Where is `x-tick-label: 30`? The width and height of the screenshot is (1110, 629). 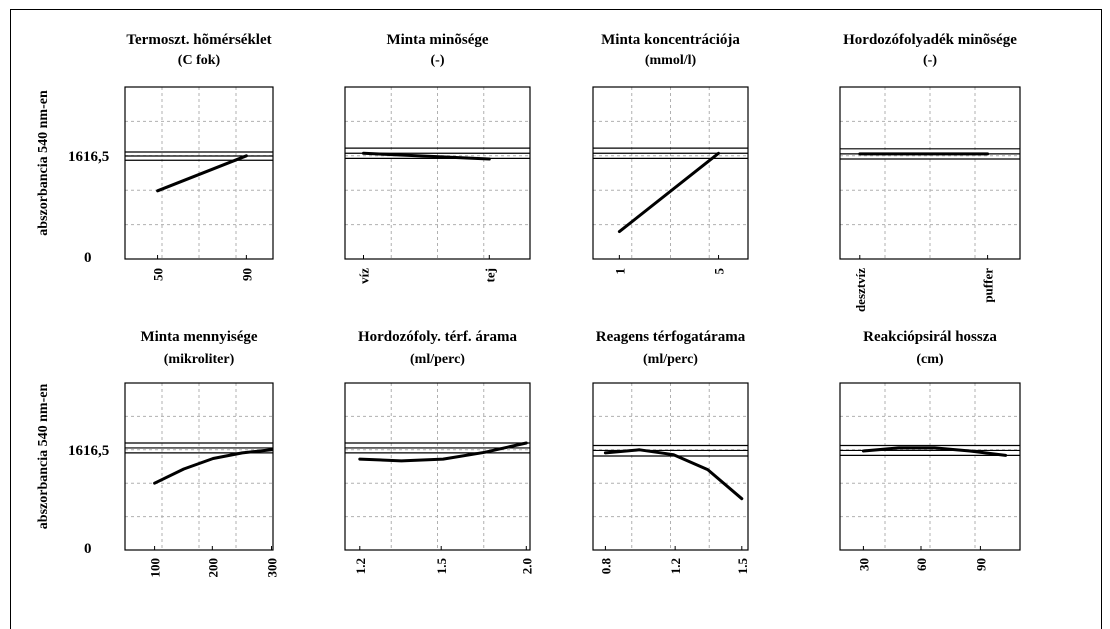 x-tick-label: 30 is located at coordinates (863, 564).